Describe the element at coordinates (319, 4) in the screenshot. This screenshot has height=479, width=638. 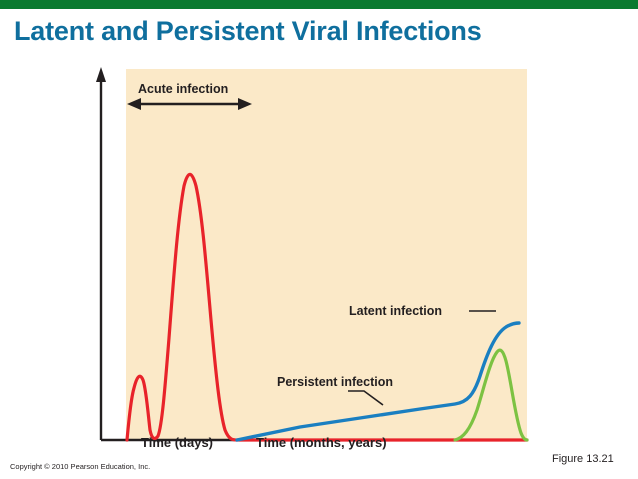
I see `top-accent-bar` at that location.